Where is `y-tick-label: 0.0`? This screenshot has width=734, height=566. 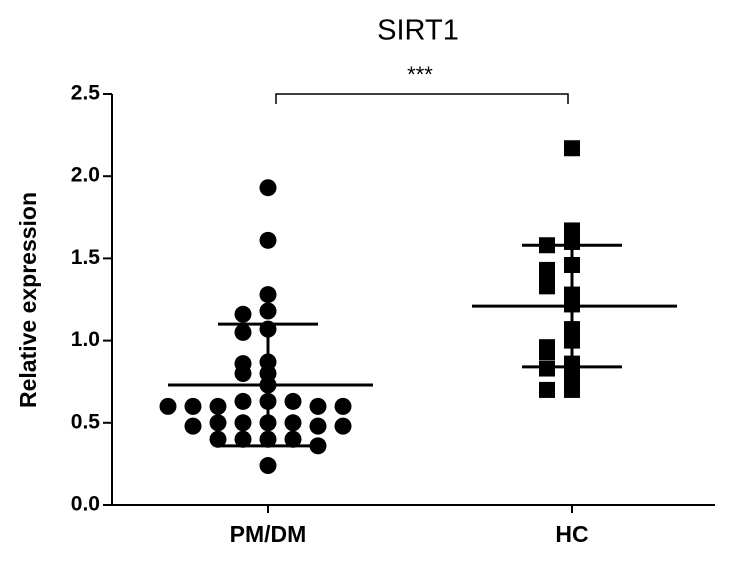 y-tick-label: 0.0 is located at coordinates (85, 504).